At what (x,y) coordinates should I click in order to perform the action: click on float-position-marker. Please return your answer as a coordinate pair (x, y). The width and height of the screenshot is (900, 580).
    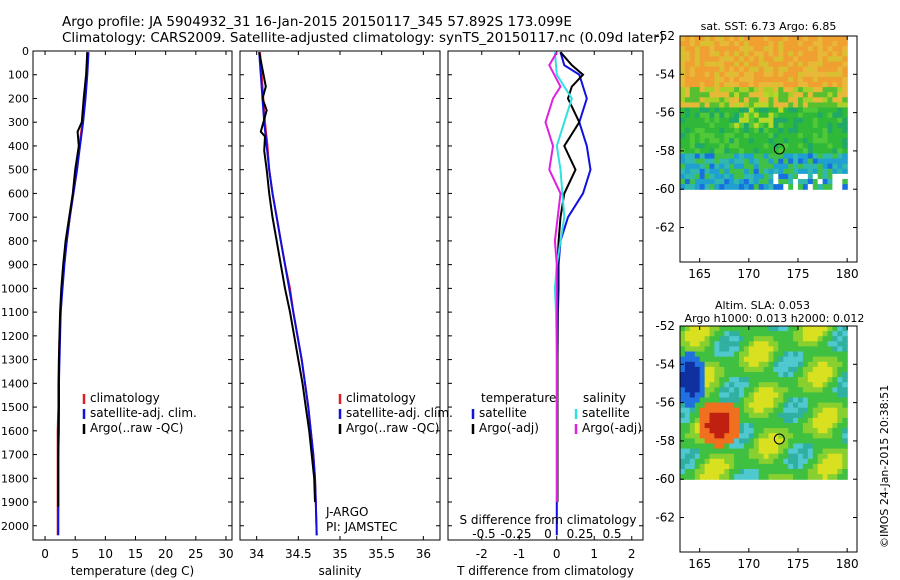
    Looking at the image, I should click on (779, 439).